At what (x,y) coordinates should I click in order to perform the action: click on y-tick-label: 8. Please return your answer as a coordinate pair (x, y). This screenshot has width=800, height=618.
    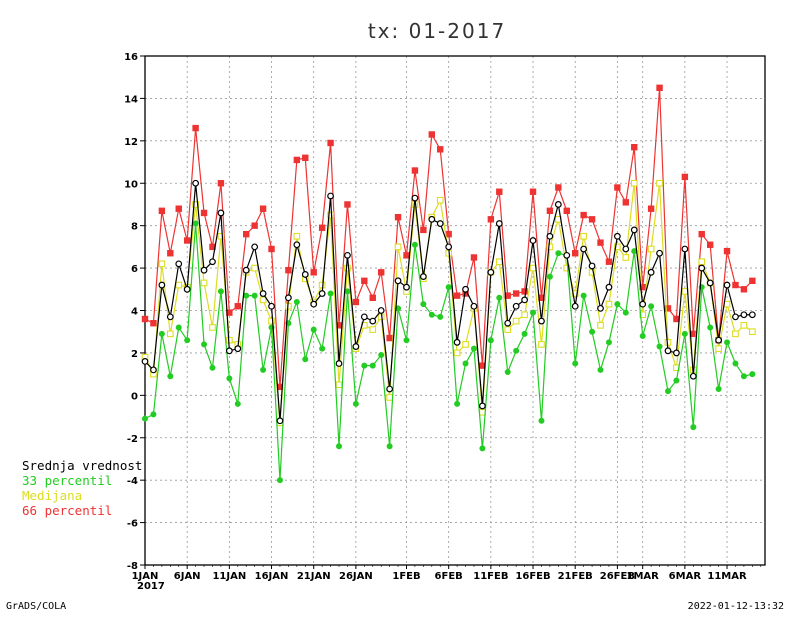
    Looking at the image, I should click on (134, 227).